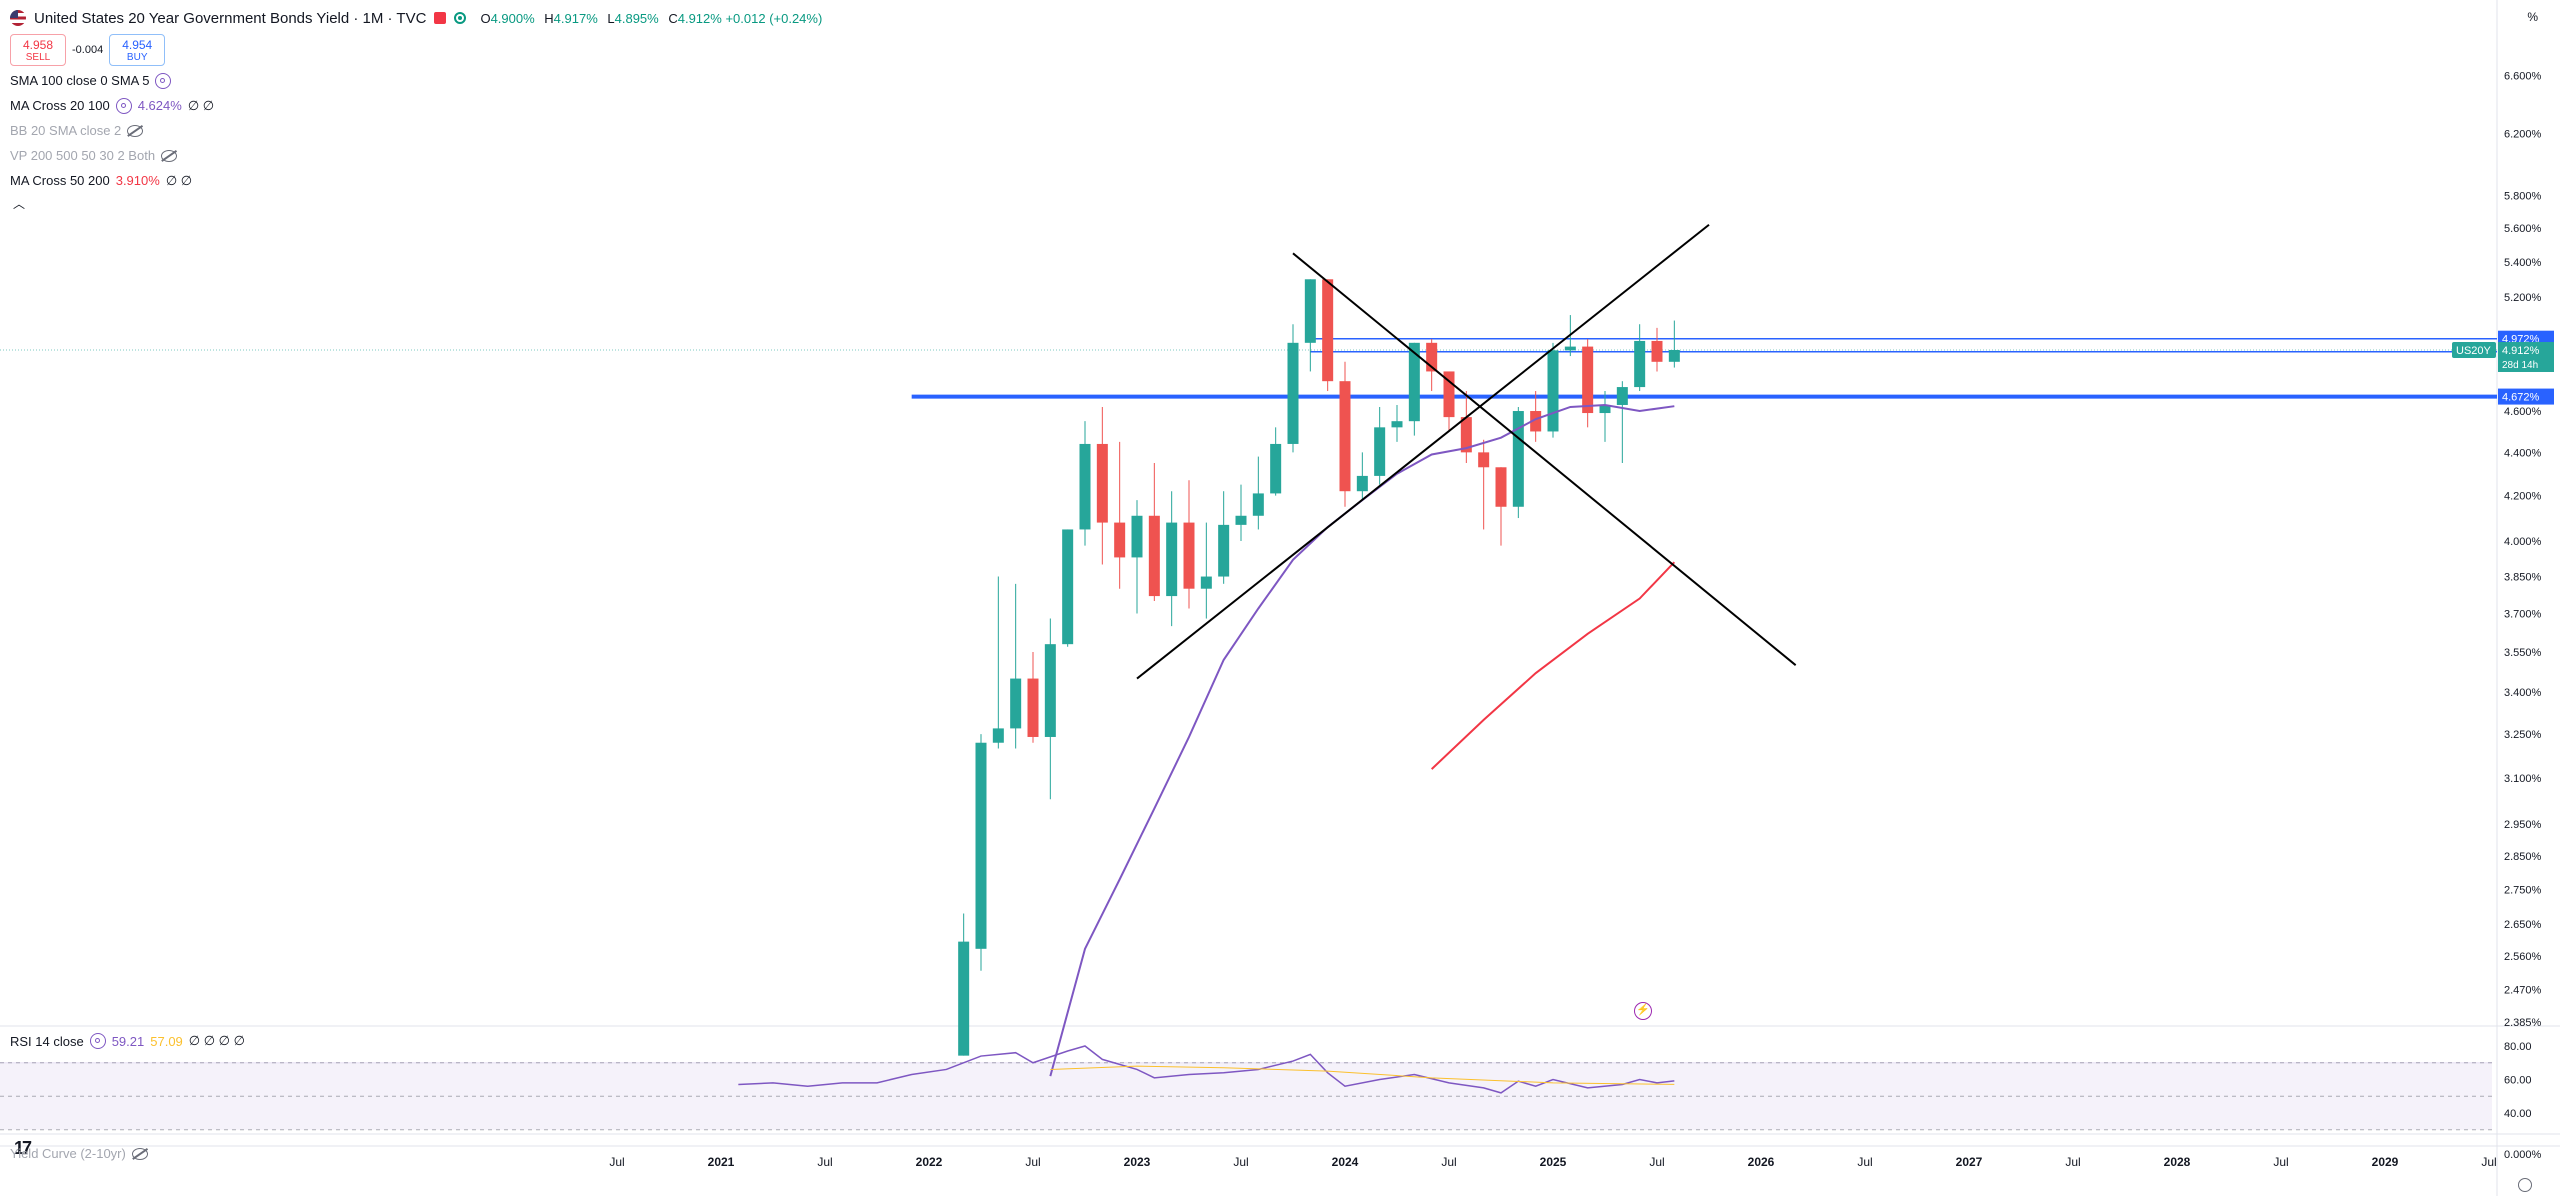  Describe the element at coordinates (1345, 1162) in the screenshot. I see `x-tick-label: 2024` at that location.